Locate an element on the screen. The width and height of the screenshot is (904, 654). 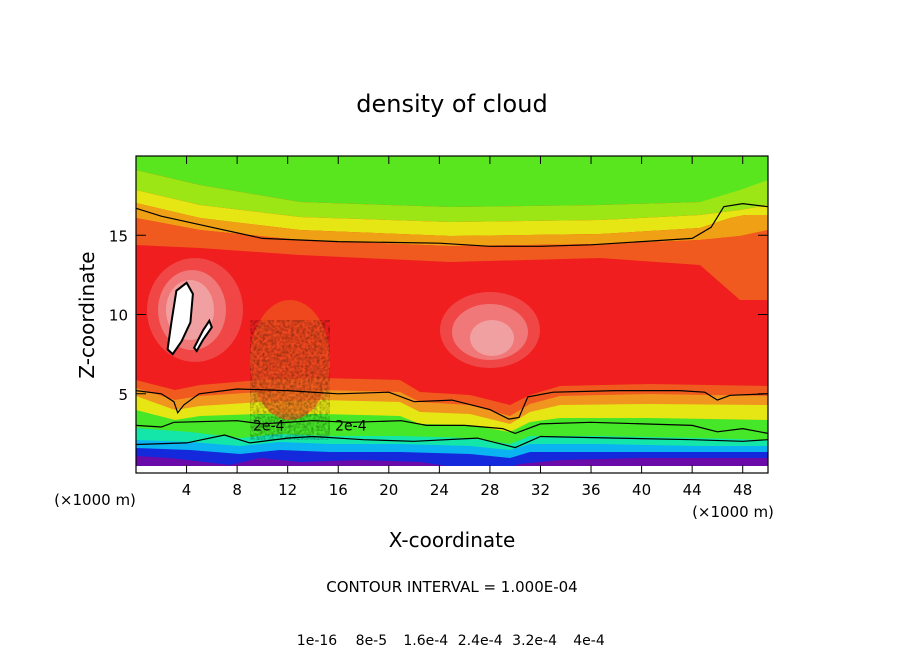
y-tick-label-10: 10 is located at coordinates (118, 316).